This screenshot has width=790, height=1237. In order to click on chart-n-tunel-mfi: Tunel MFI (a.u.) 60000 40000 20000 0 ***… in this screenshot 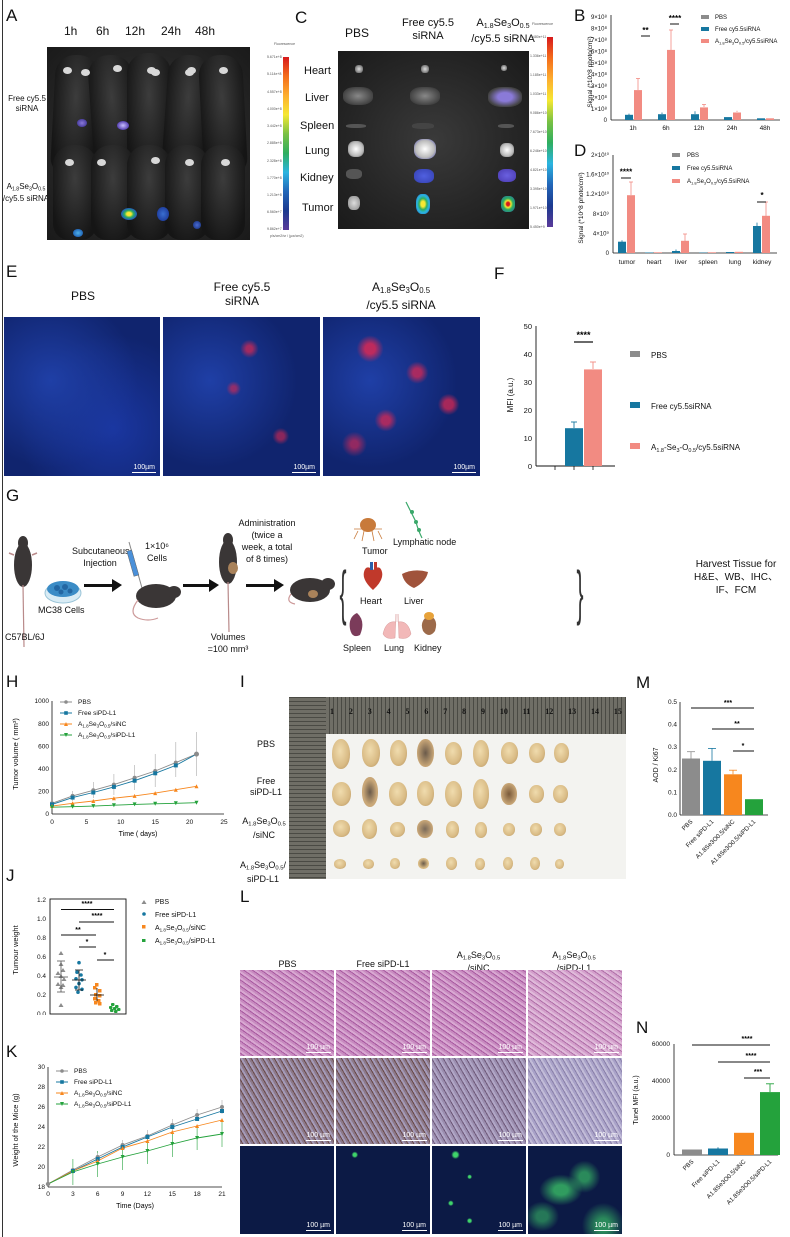, I will do `click(706, 1121)`.